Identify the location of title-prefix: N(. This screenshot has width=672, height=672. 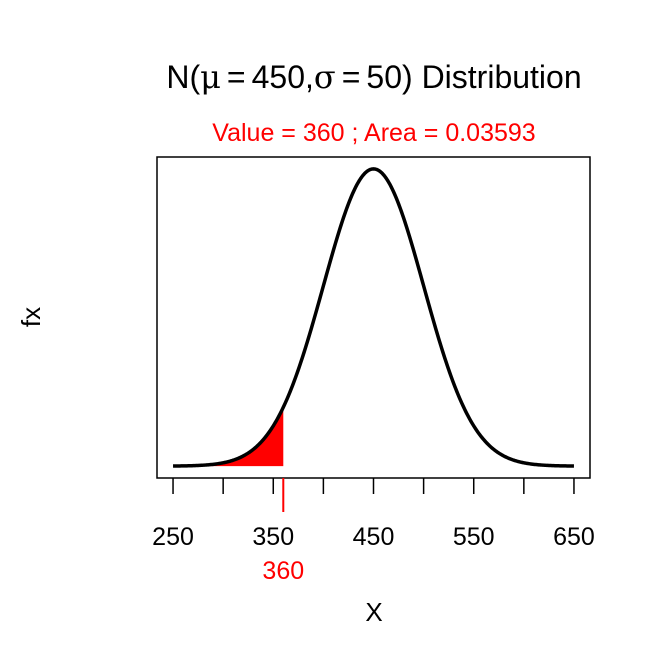
(183, 77).